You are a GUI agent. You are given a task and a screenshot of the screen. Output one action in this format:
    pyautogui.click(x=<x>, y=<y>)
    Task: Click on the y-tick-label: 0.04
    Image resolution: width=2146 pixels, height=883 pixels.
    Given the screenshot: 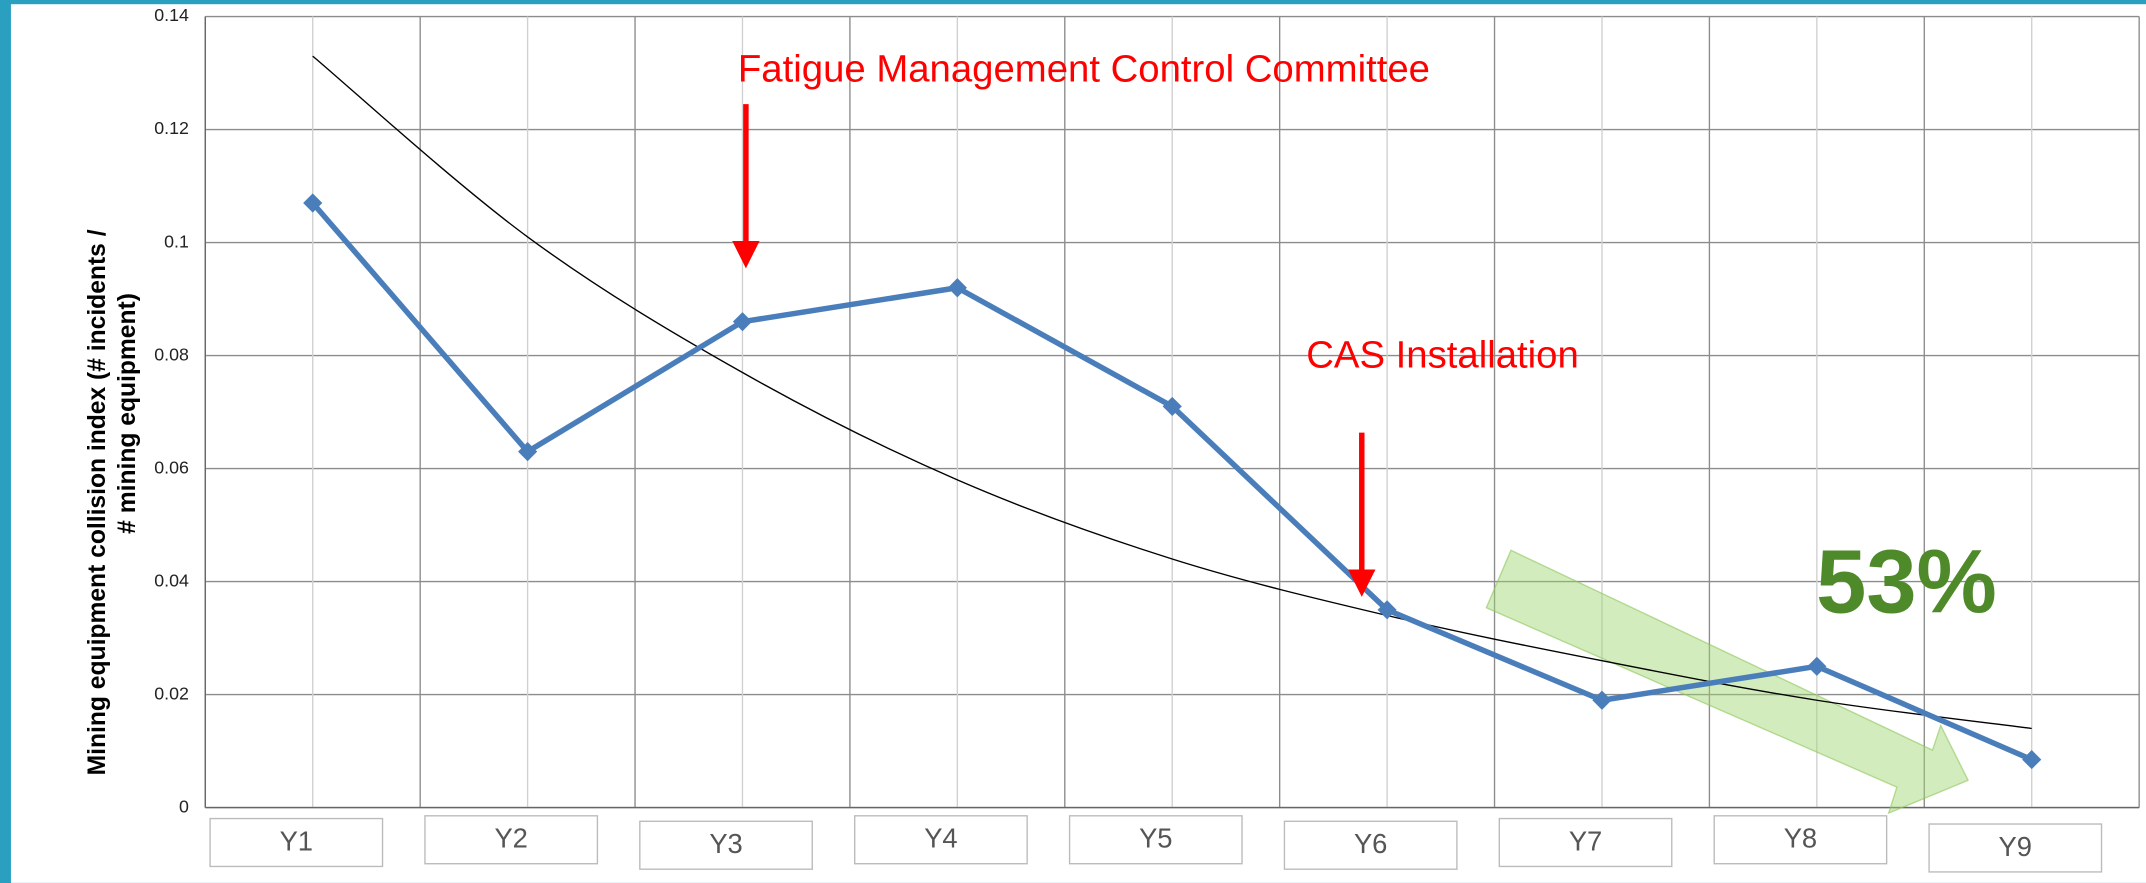 What is the action you would take?
    pyautogui.click(x=171, y=580)
    